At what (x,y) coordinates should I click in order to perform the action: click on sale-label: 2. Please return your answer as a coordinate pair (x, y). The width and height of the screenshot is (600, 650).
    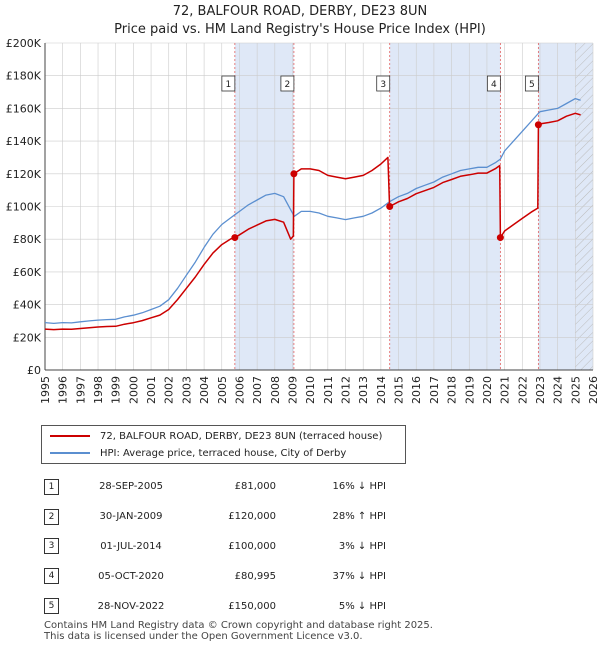
    Looking at the image, I should click on (288, 85).